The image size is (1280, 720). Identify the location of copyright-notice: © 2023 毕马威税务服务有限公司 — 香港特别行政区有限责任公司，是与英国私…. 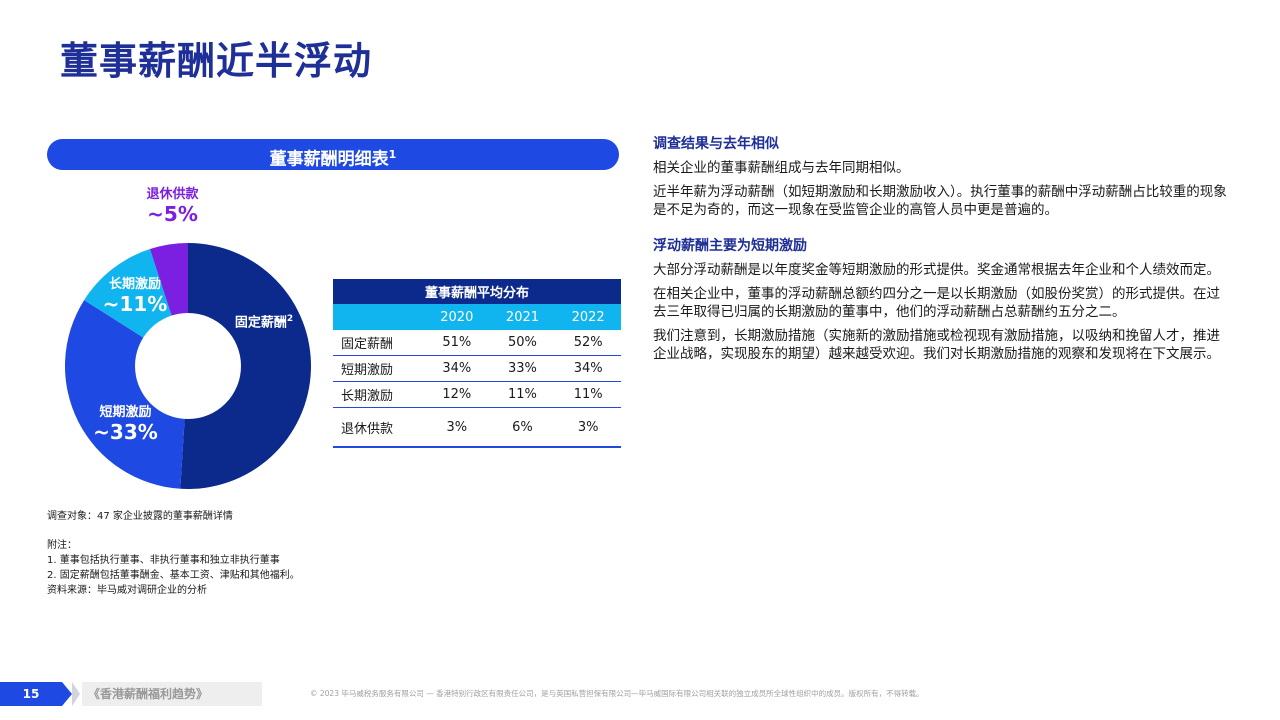
(617, 693).